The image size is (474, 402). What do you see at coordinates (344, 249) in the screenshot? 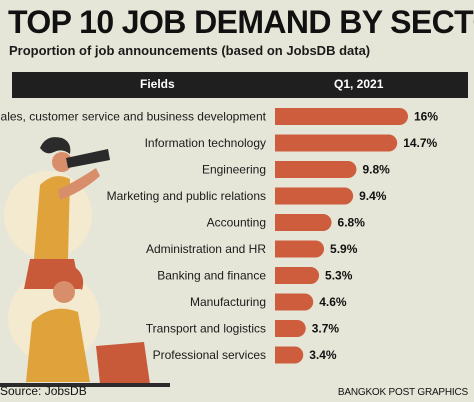
I see `value-label: 5.9%` at bounding box center [344, 249].